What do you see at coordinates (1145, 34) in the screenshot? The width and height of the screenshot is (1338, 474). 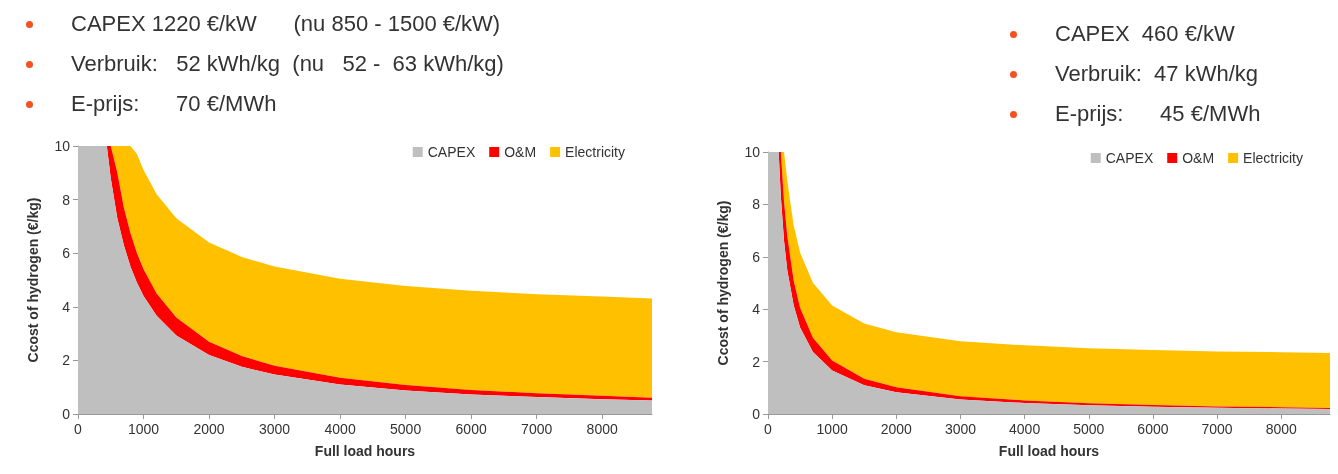 I see `text: CAPEX 460 €/kW` at bounding box center [1145, 34].